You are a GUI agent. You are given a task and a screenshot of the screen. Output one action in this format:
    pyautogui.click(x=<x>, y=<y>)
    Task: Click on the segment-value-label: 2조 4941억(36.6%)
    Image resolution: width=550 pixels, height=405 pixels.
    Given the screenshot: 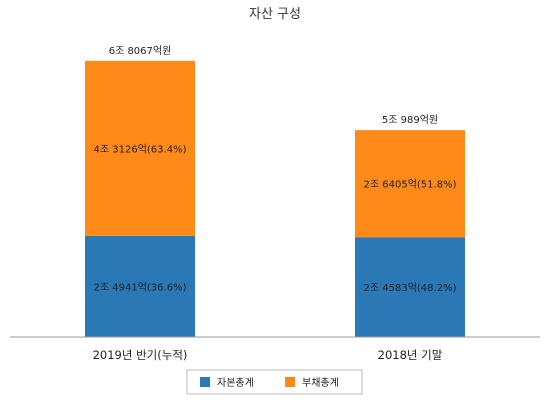 What is the action you would take?
    pyautogui.click(x=140, y=287)
    